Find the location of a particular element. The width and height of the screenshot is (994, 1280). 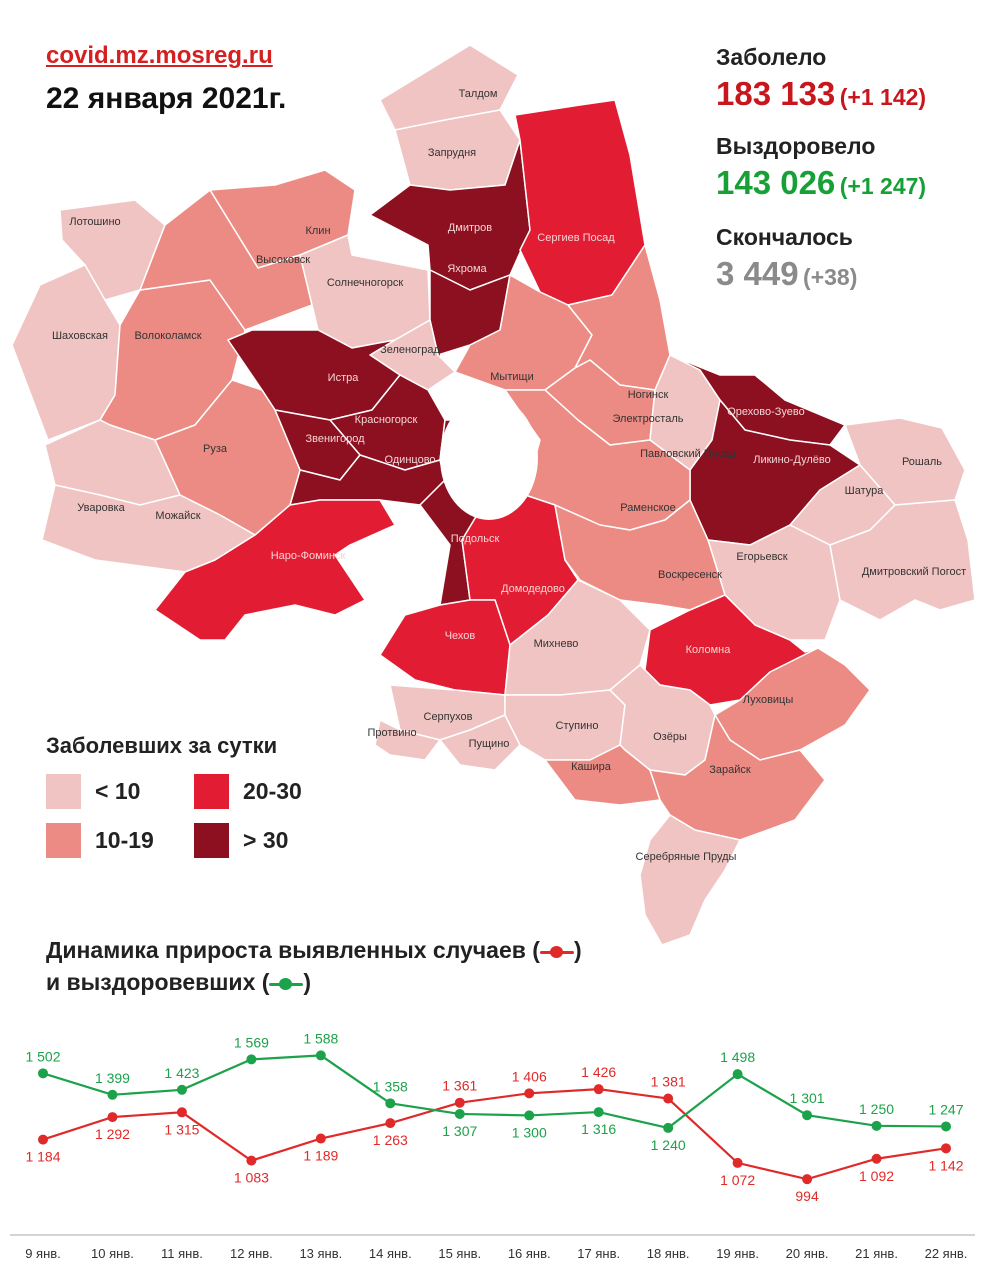

recovered-label: Выздоровело is located at coordinates (796, 146).